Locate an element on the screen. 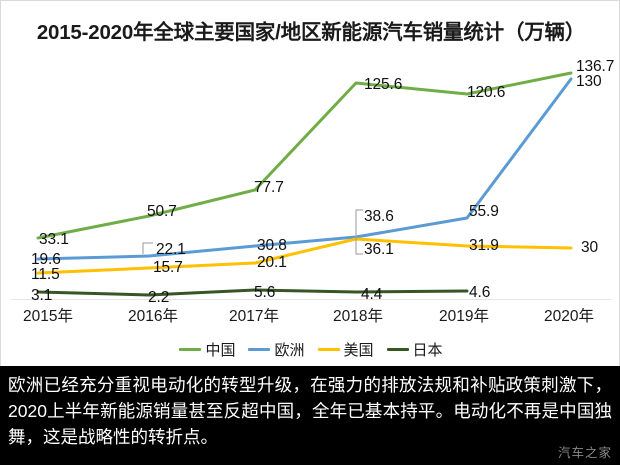 The width and height of the screenshot is (620, 465). data-label-europe-2020: 130 is located at coordinates (589, 81).